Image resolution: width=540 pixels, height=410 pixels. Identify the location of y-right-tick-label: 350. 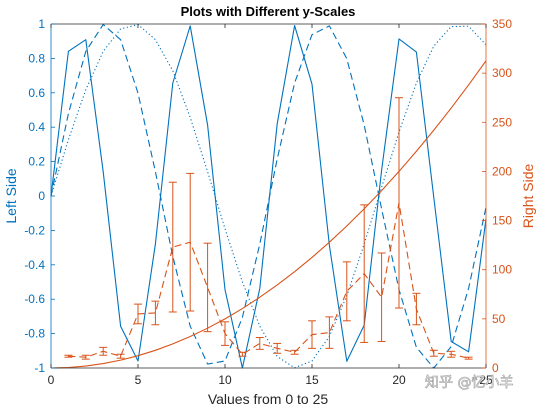
(502, 24).